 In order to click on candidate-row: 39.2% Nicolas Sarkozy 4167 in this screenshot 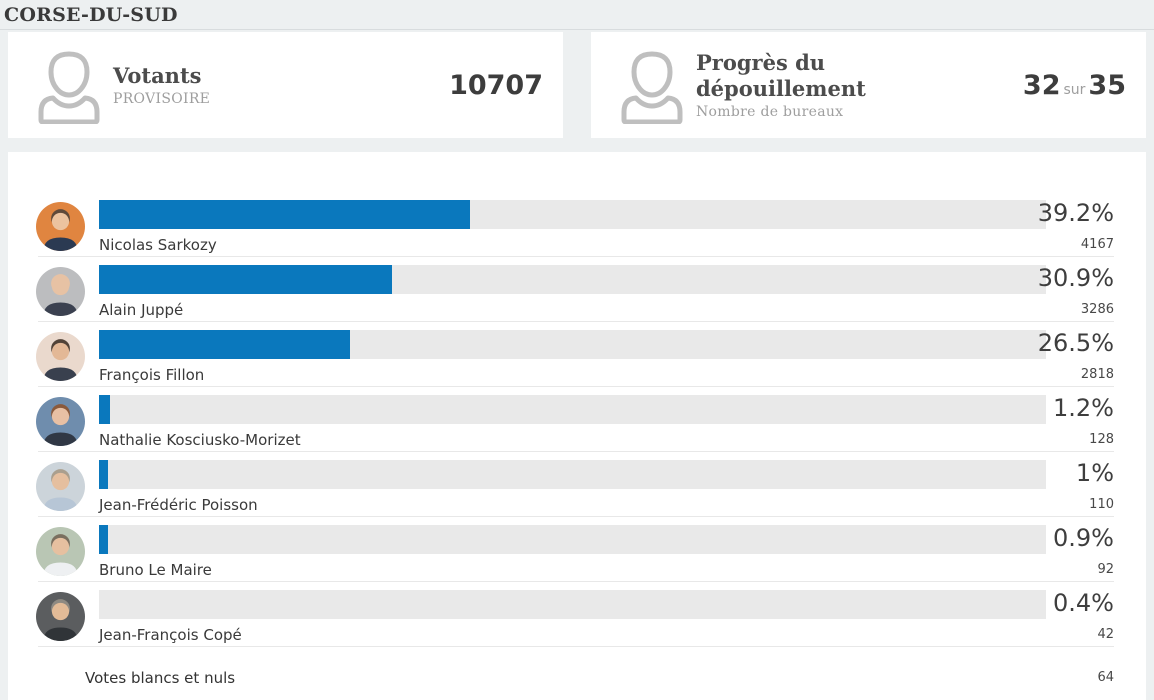, I will do `click(577, 224)`.